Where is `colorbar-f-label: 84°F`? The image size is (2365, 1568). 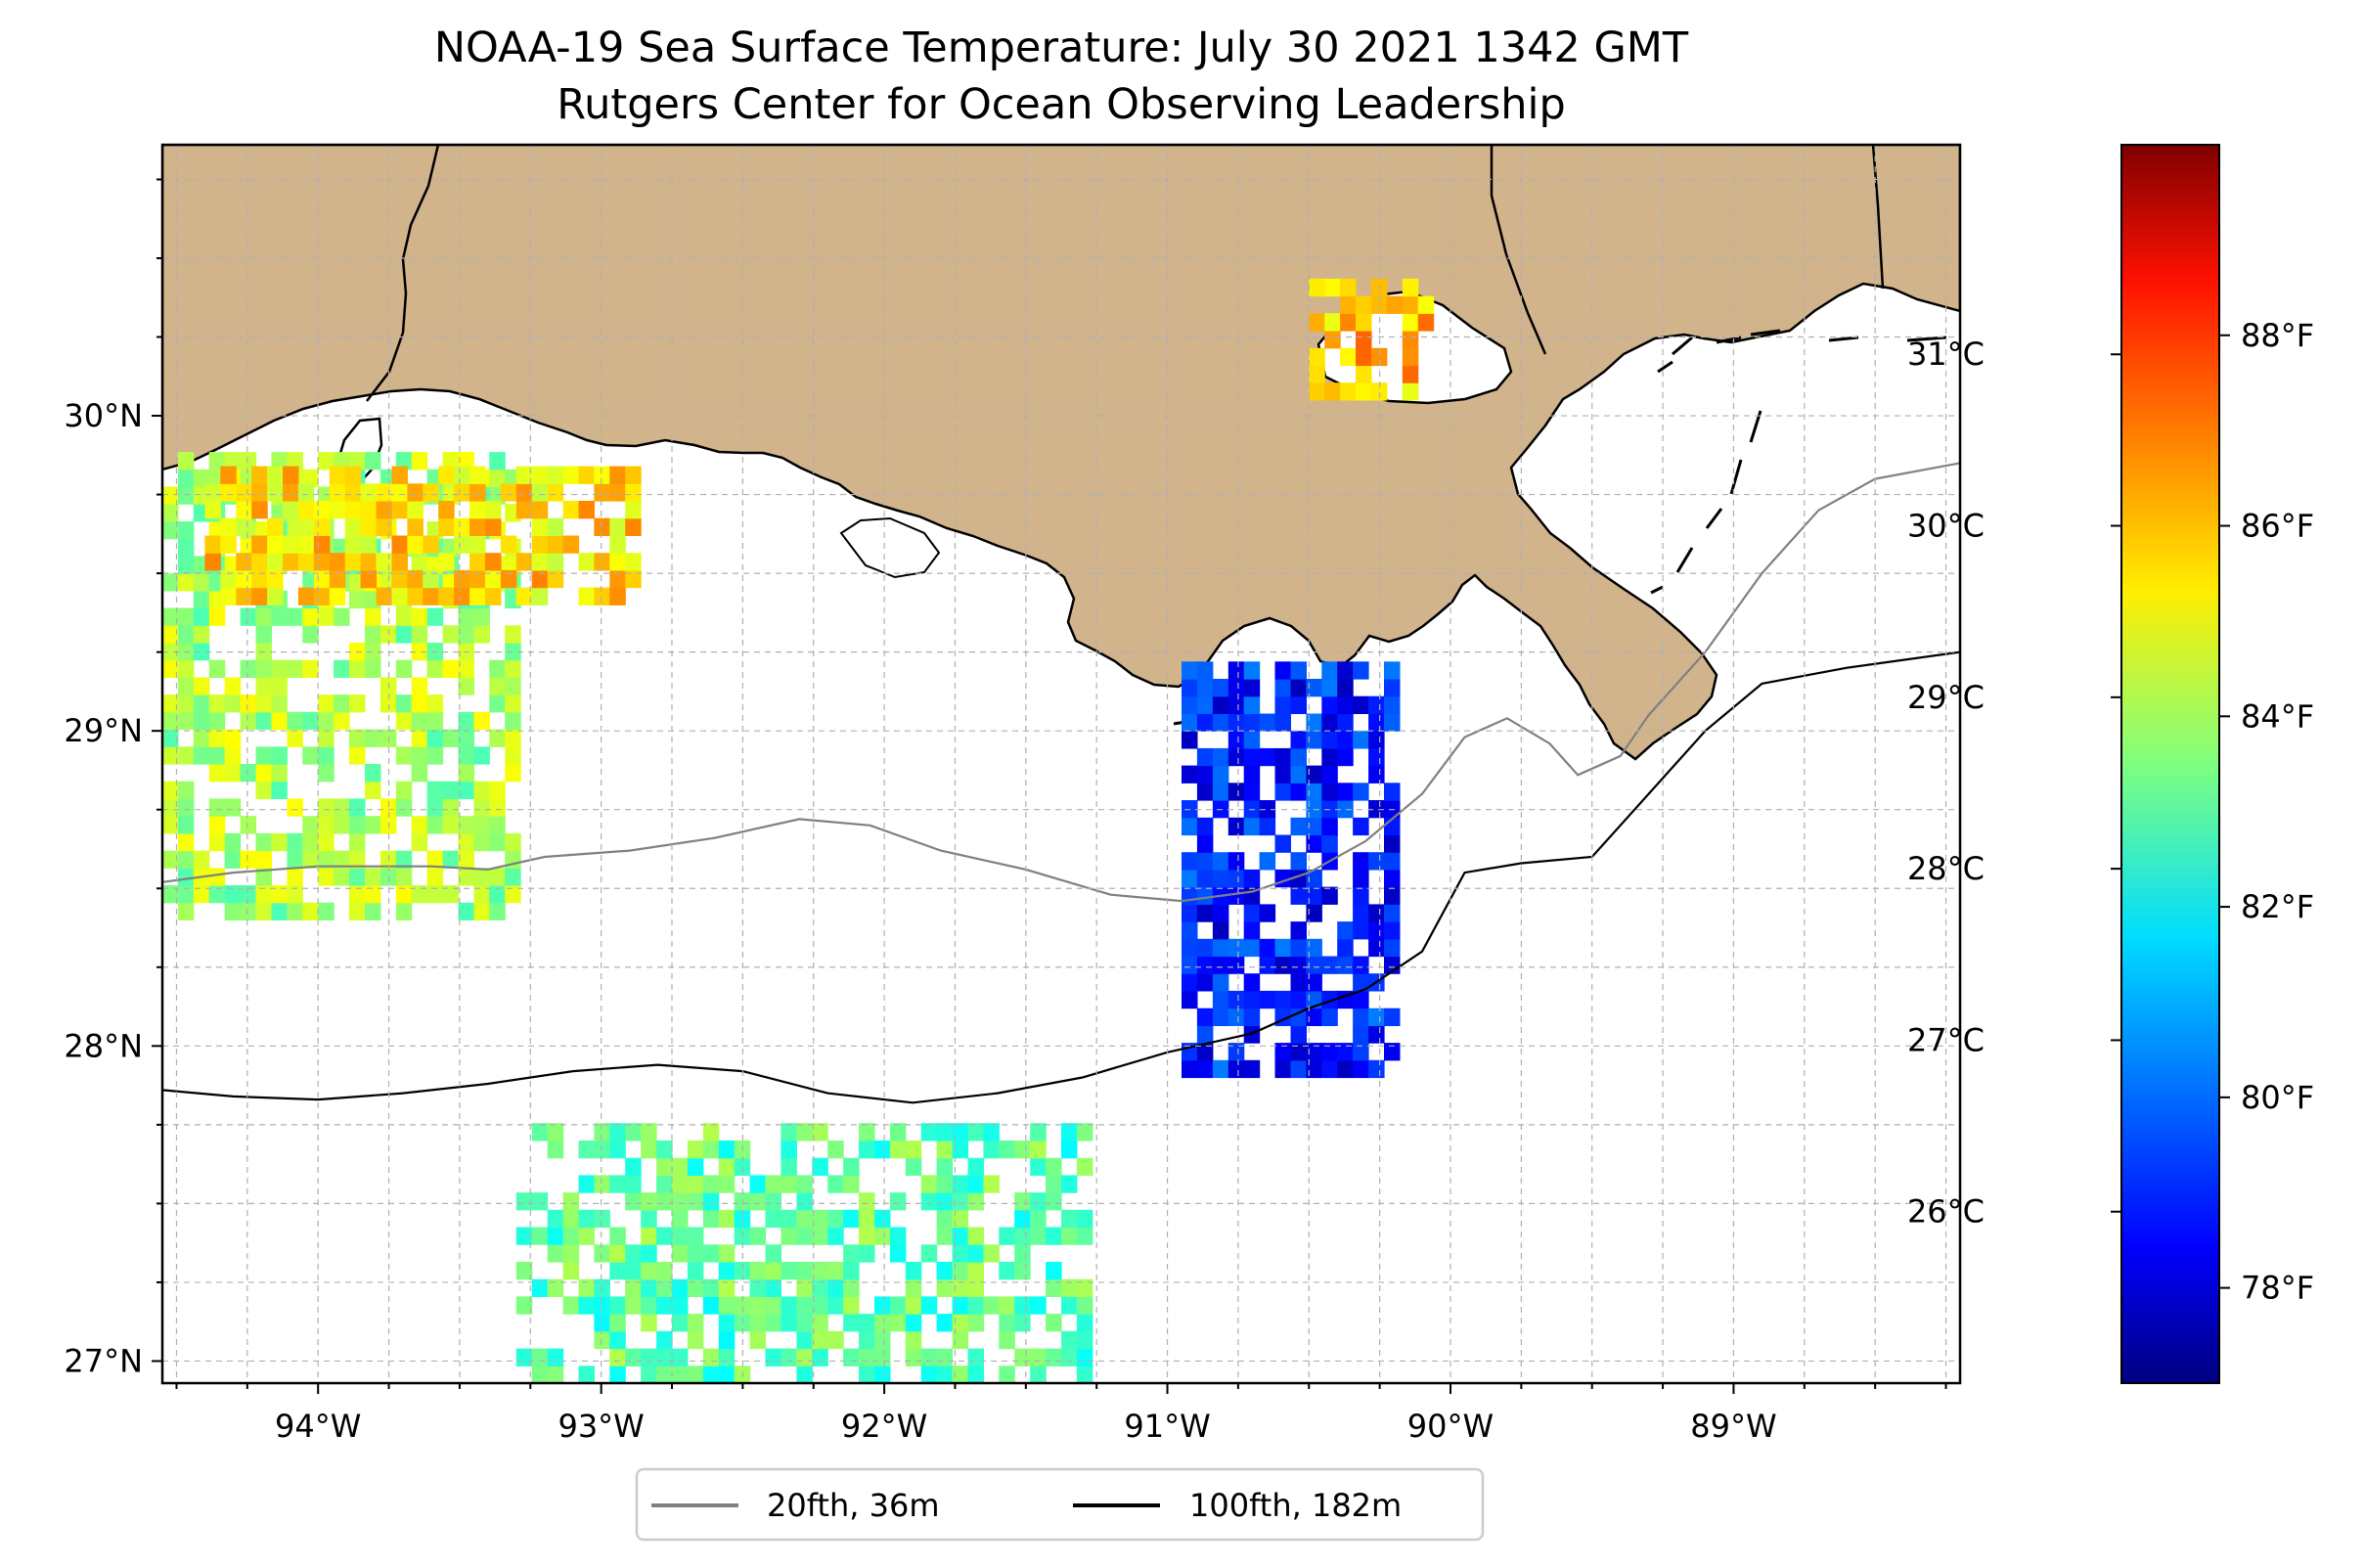
colorbar-f-label: 84°F is located at coordinates (2277, 716).